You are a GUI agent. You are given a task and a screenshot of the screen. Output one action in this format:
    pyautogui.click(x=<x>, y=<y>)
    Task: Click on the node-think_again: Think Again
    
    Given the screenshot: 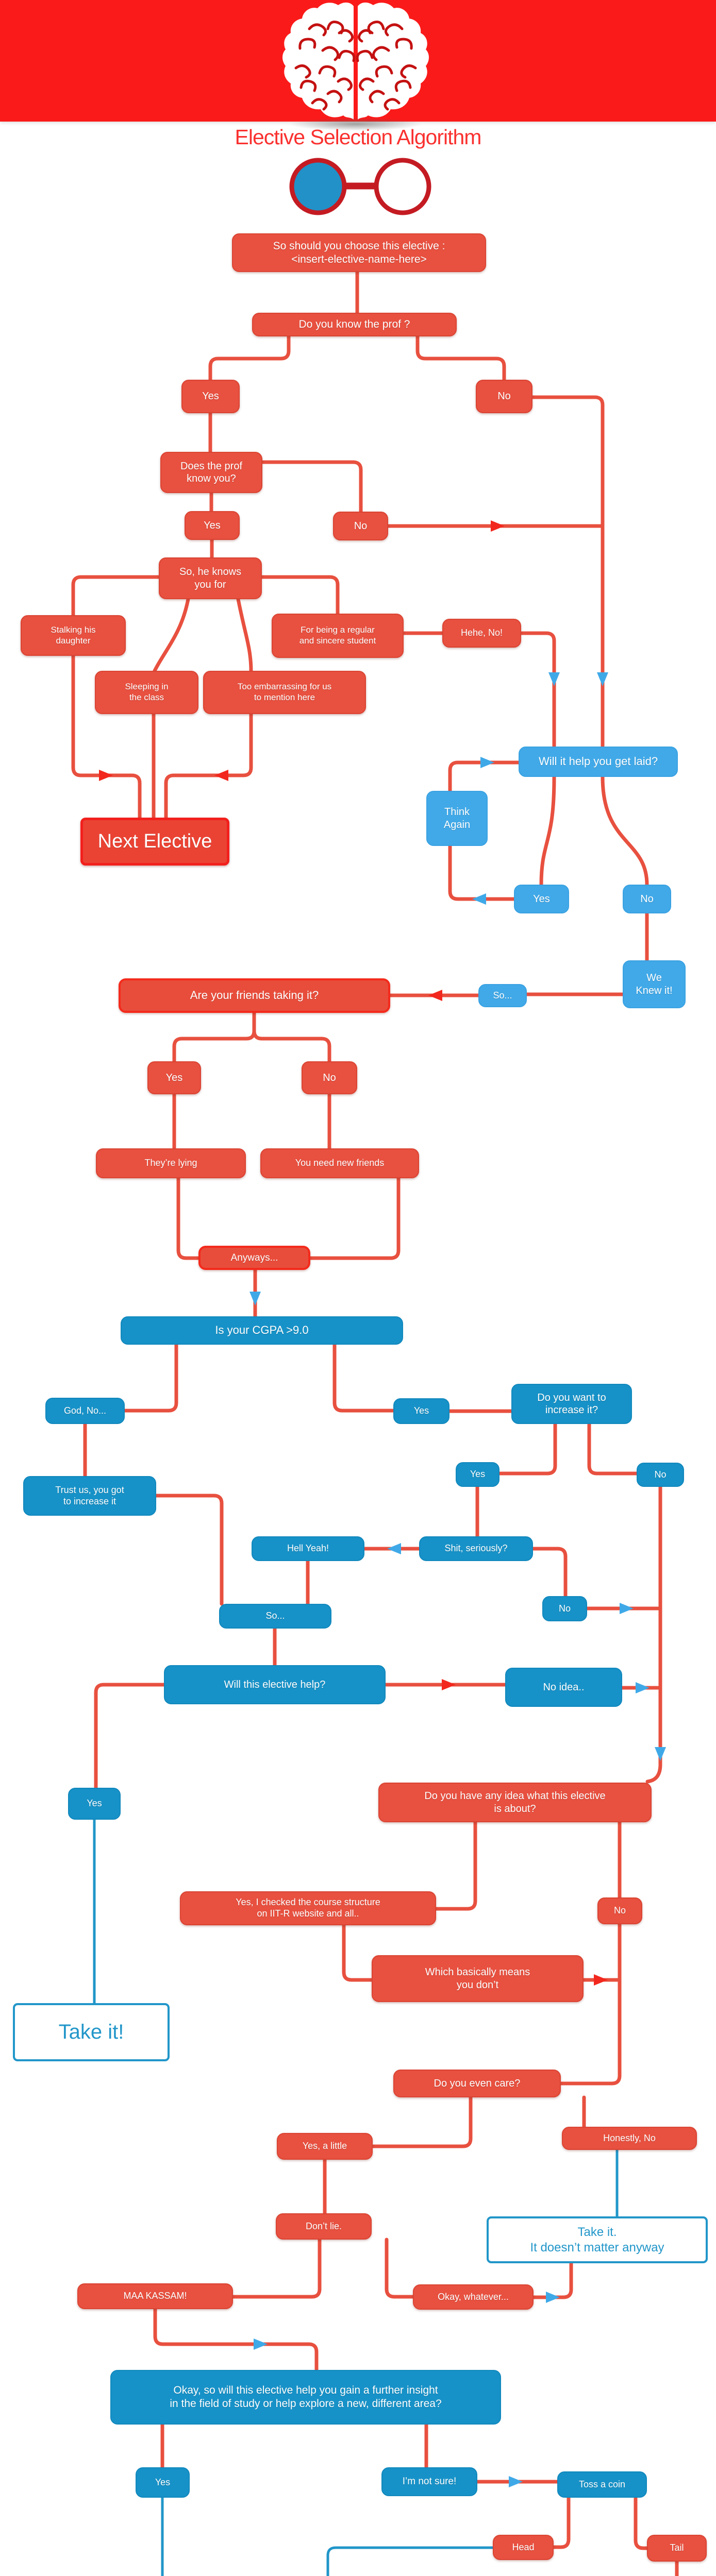 What is the action you would take?
    pyautogui.click(x=457, y=818)
    